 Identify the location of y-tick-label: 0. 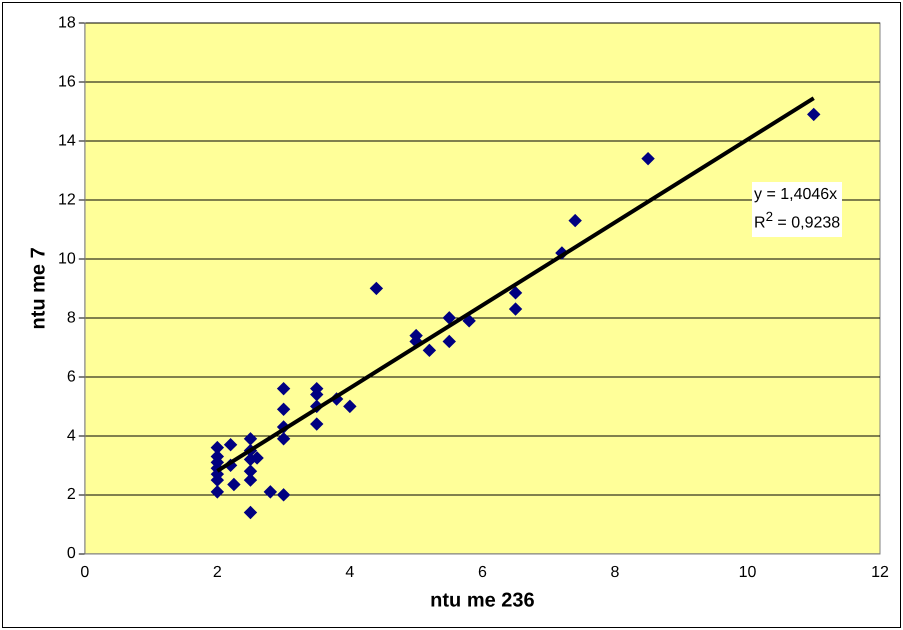
(71, 553).